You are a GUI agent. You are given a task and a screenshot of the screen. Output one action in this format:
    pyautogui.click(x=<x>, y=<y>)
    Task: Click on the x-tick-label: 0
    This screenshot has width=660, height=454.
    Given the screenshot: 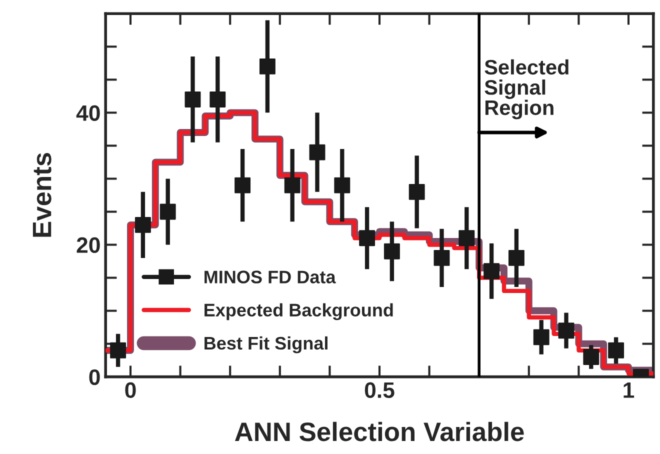 What is the action you would take?
    pyautogui.click(x=130, y=390)
    